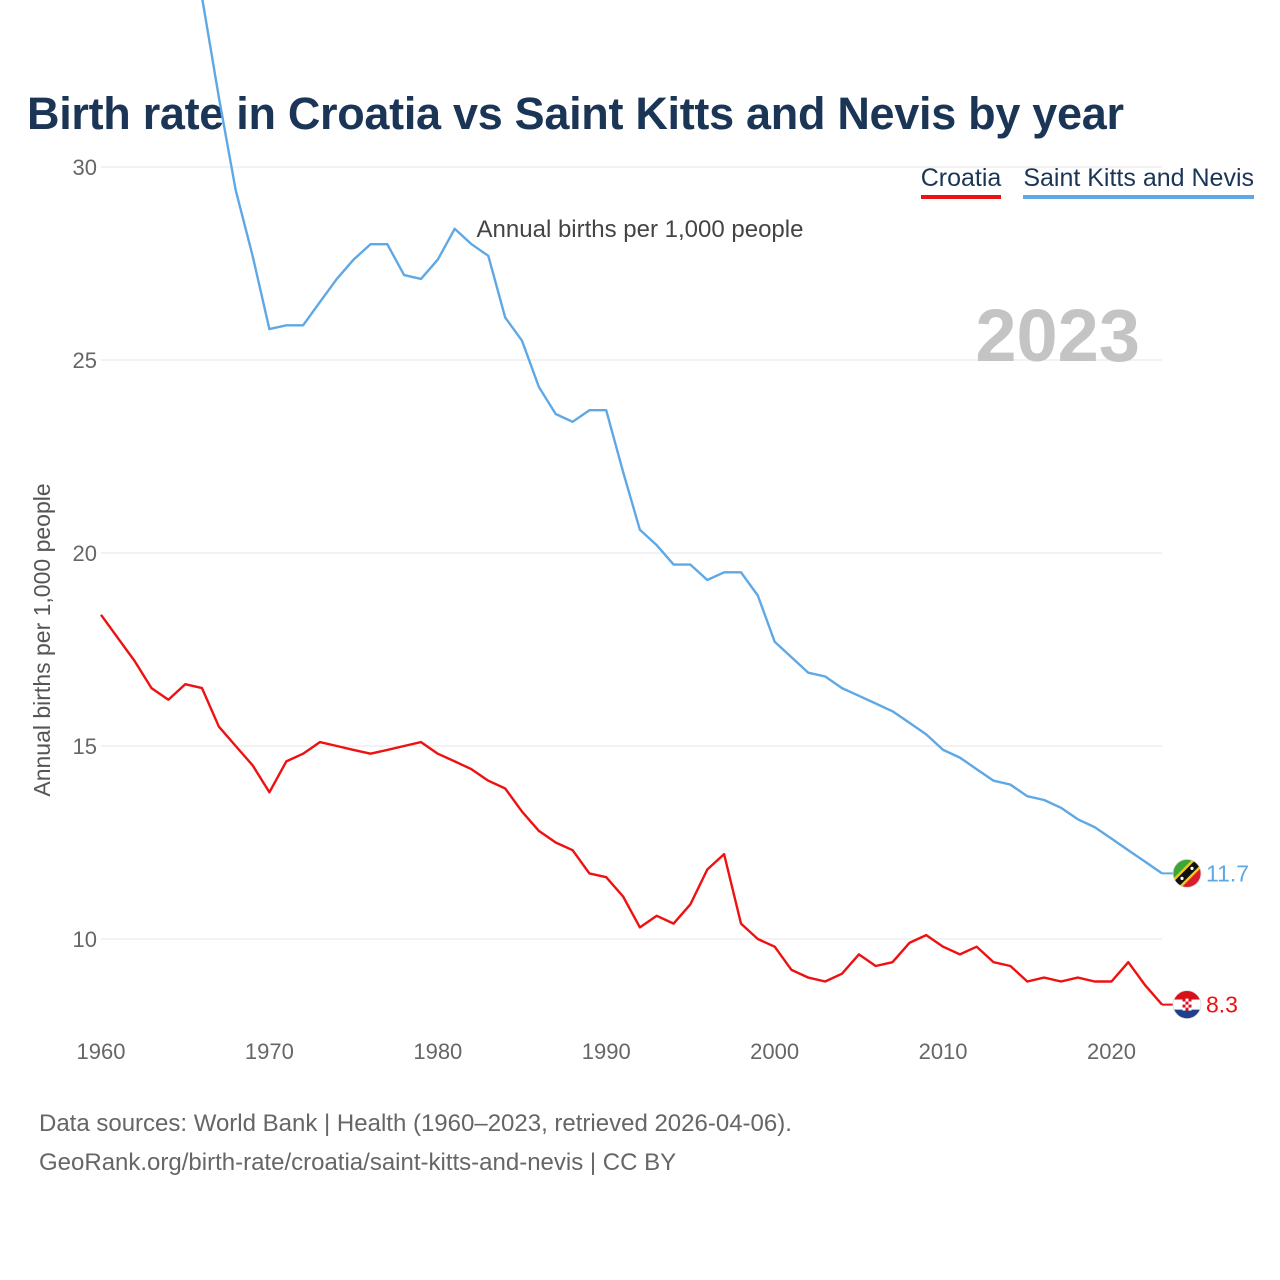 Image resolution: width=1280 pixels, height=1280 pixels. I want to click on x-tick-label-2000: 2000, so click(774, 1051).